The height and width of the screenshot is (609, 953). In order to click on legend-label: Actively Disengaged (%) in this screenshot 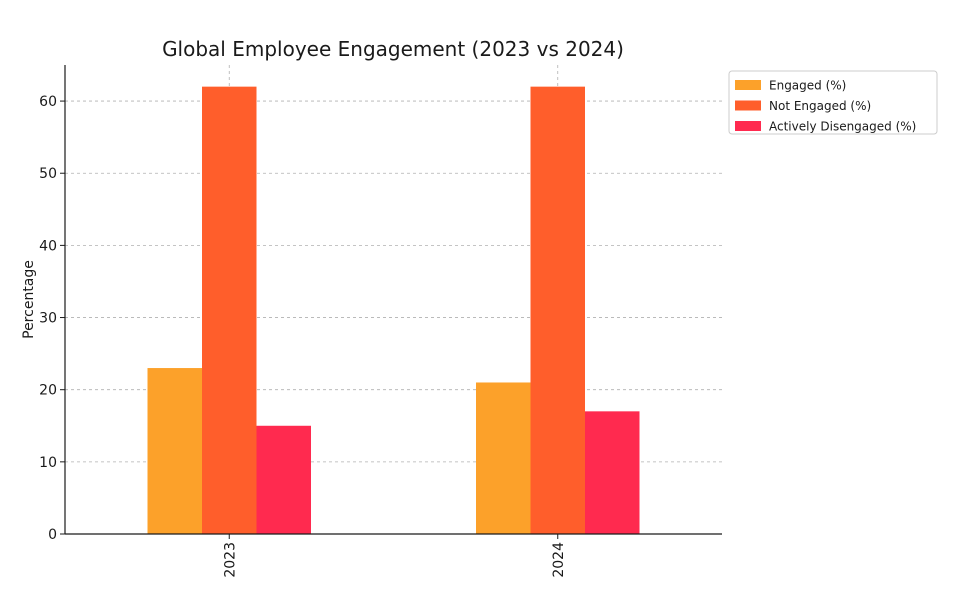, I will do `click(842, 127)`.